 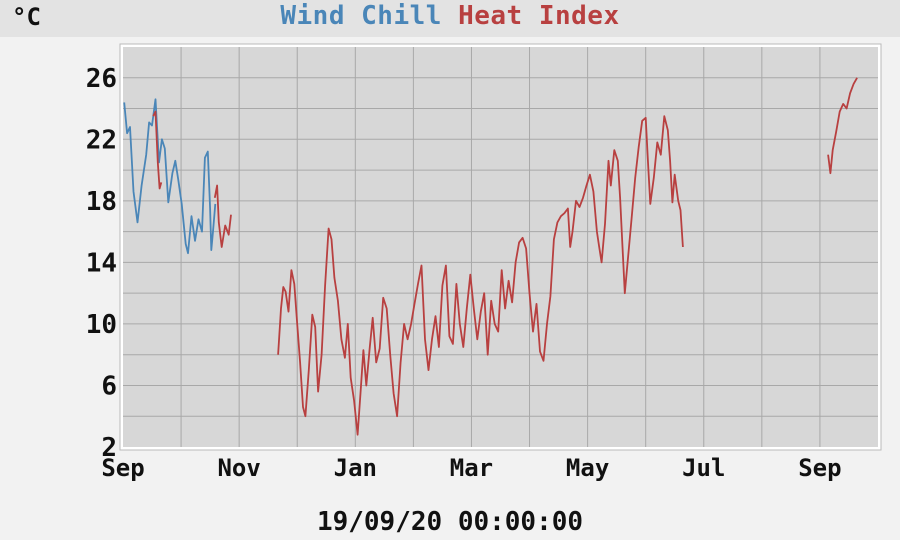 I want to click on y-tick-label: 26, so click(x=101, y=79).